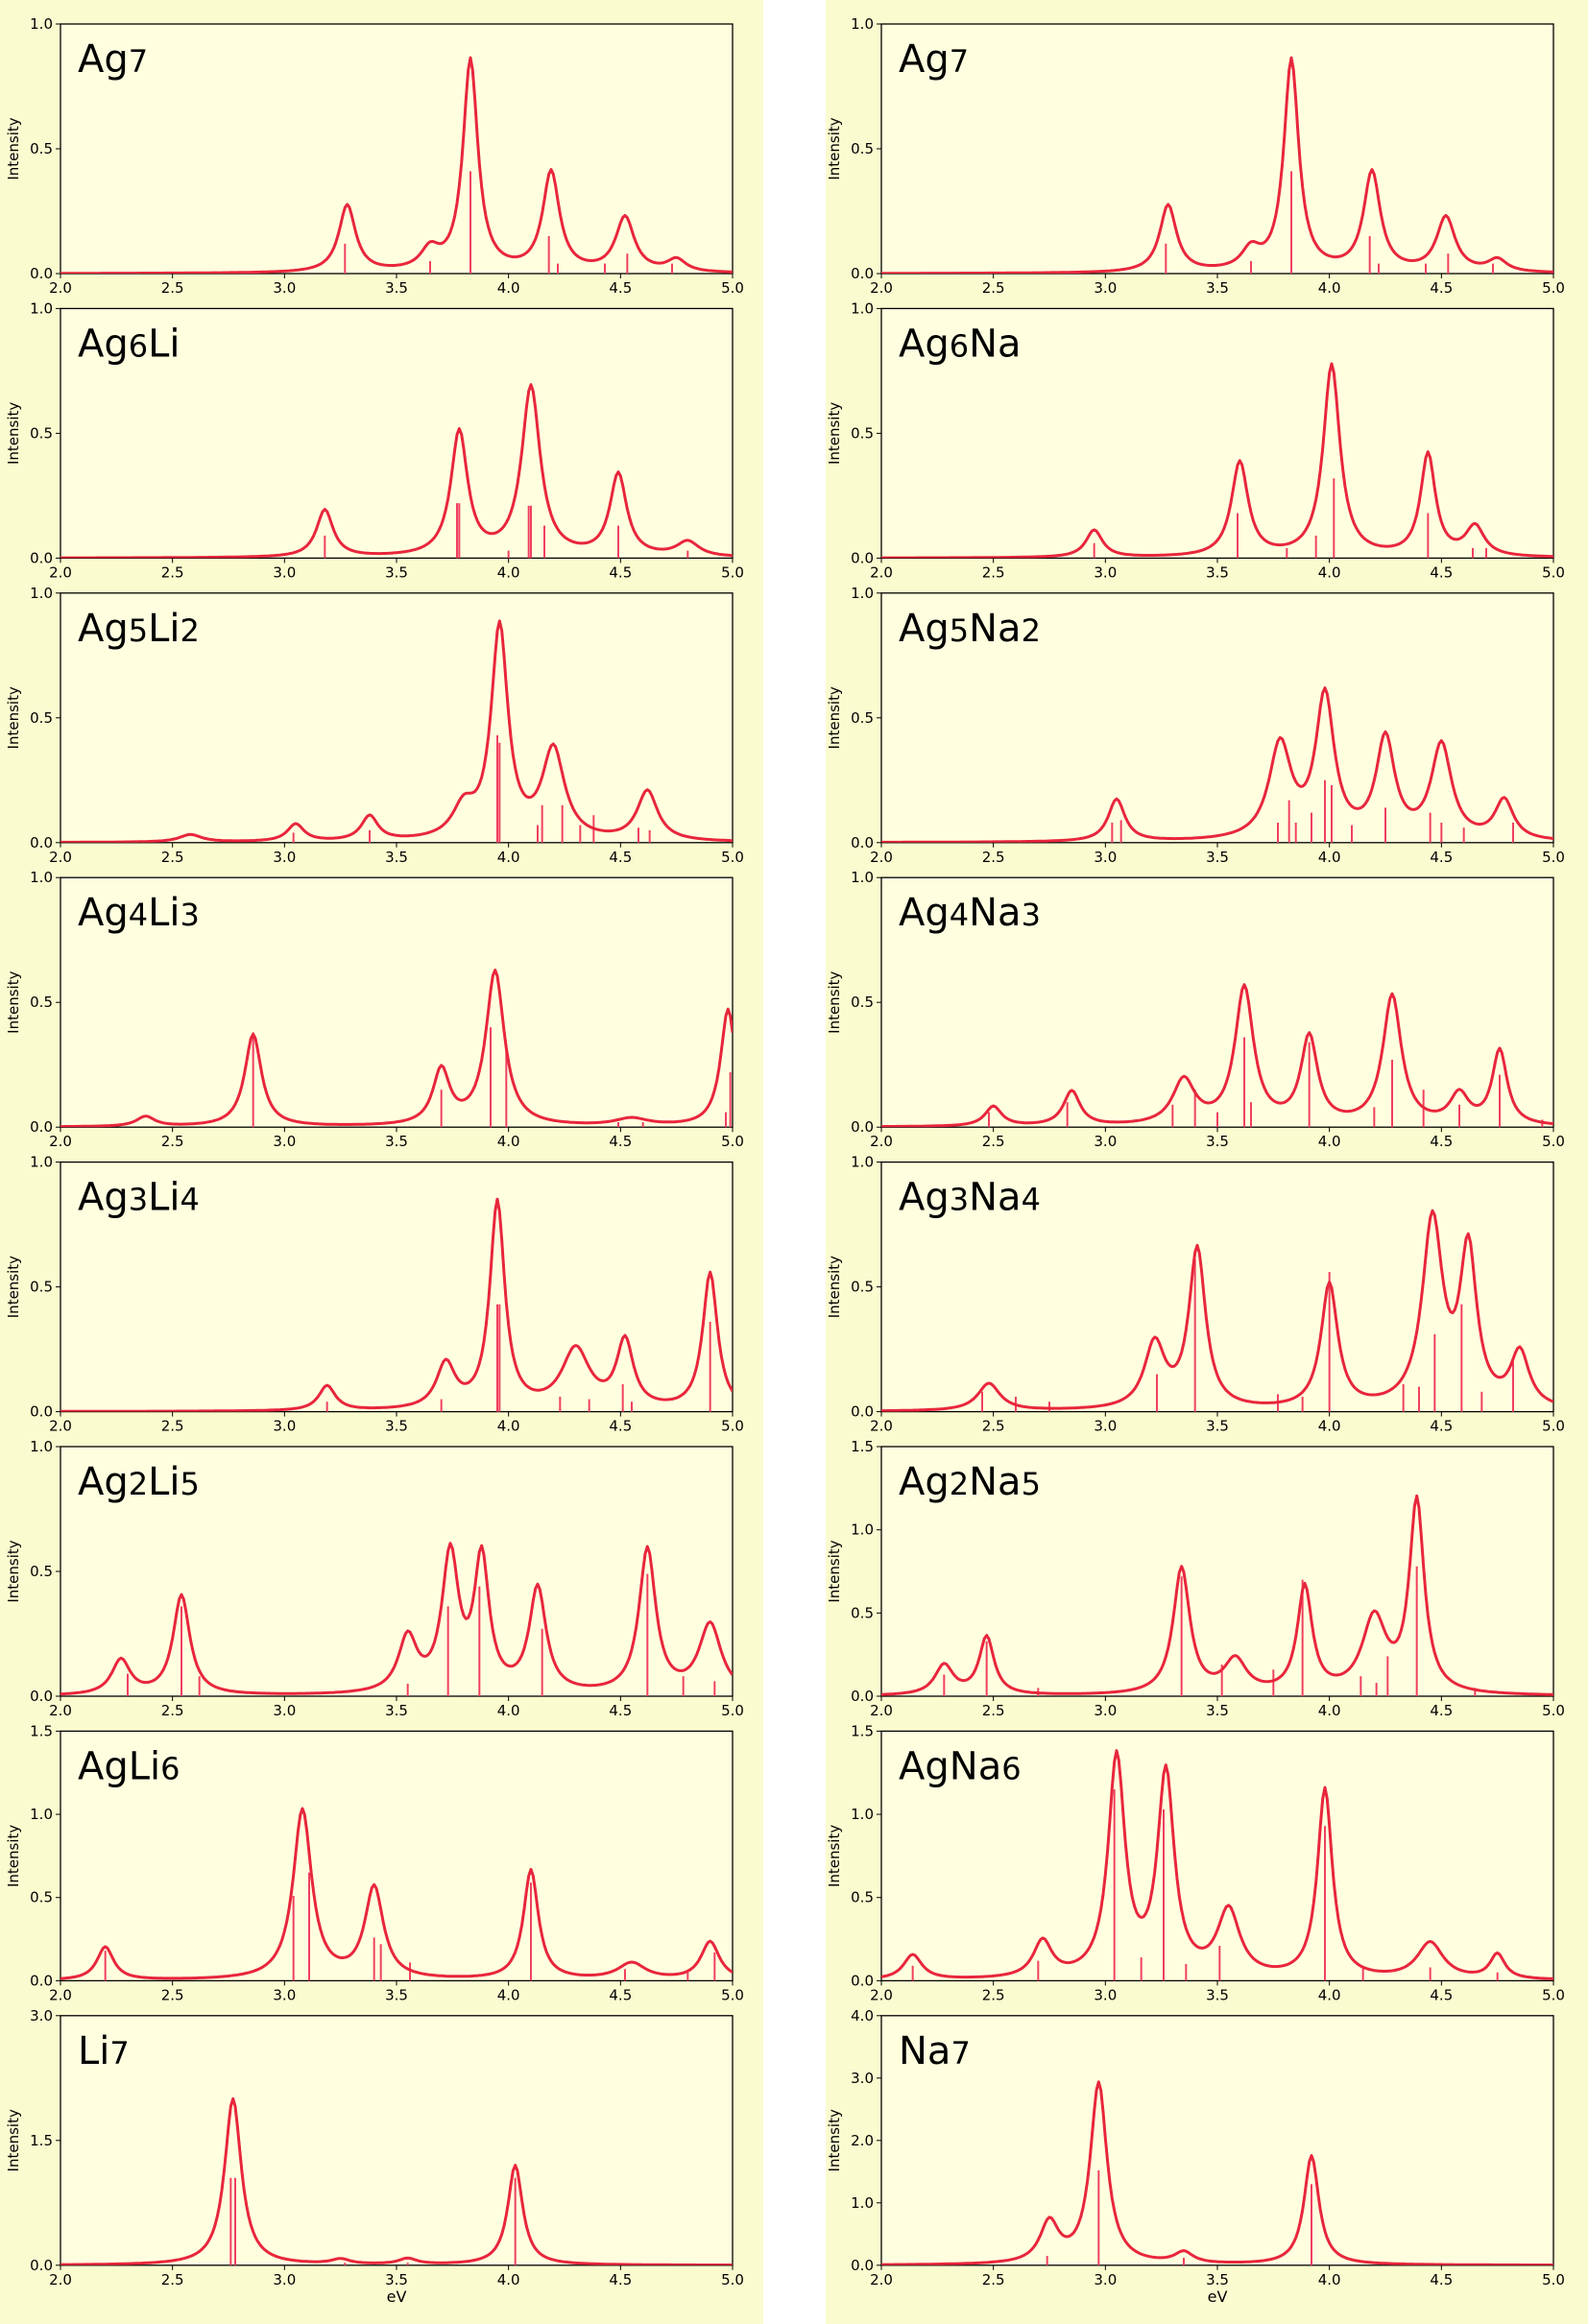 Image resolution: width=1588 pixels, height=2324 pixels. What do you see at coordinates (139, 1482) in the screenshot?
I see `chart-title: Ag2Li5` at bounding box center [139, 1482].